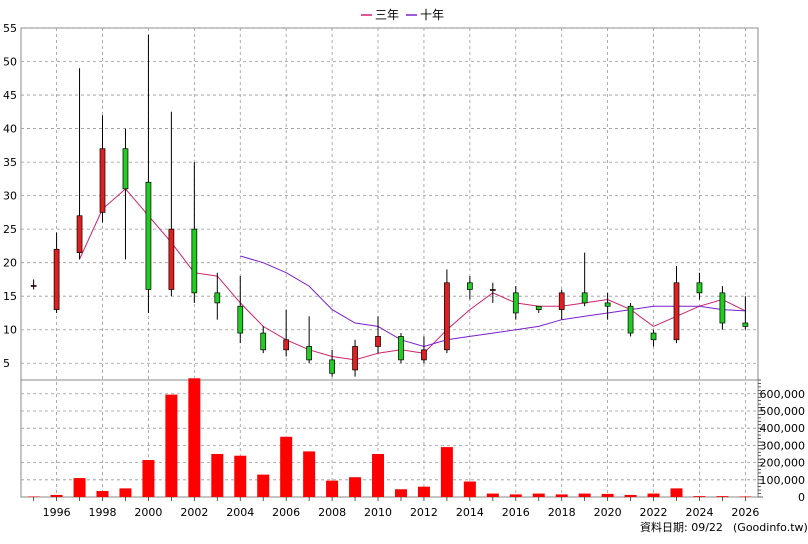  I want to click on x-tick-label: 2020, so click(608, 512).